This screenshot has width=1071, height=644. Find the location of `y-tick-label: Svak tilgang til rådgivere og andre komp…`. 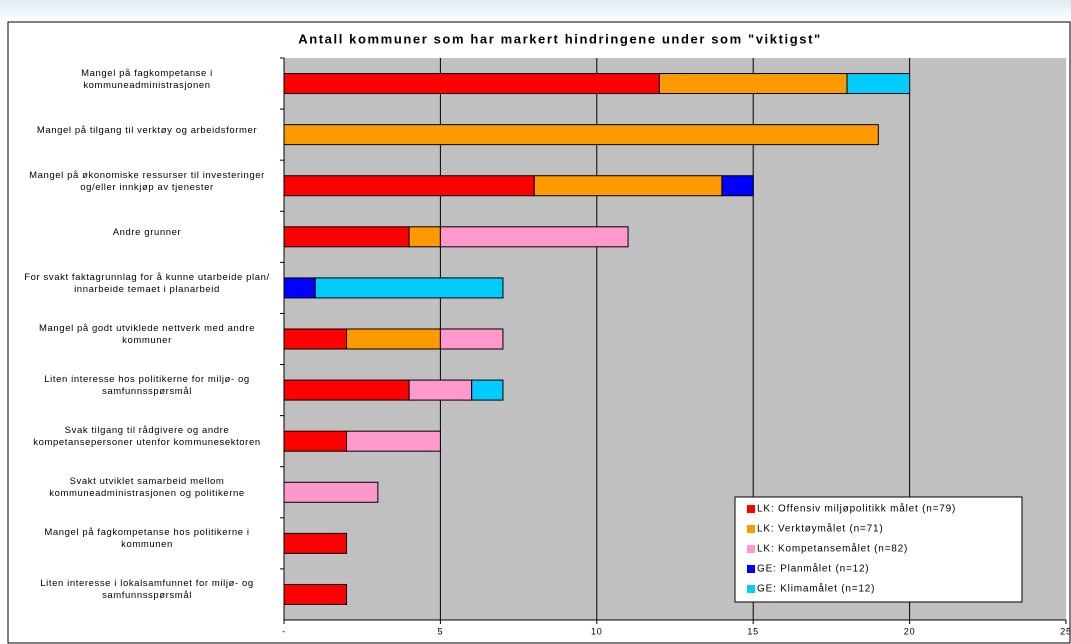

y-tick-label: Svak tilgang til rådgivere og andre komp… is located at coordinates (147, 437).